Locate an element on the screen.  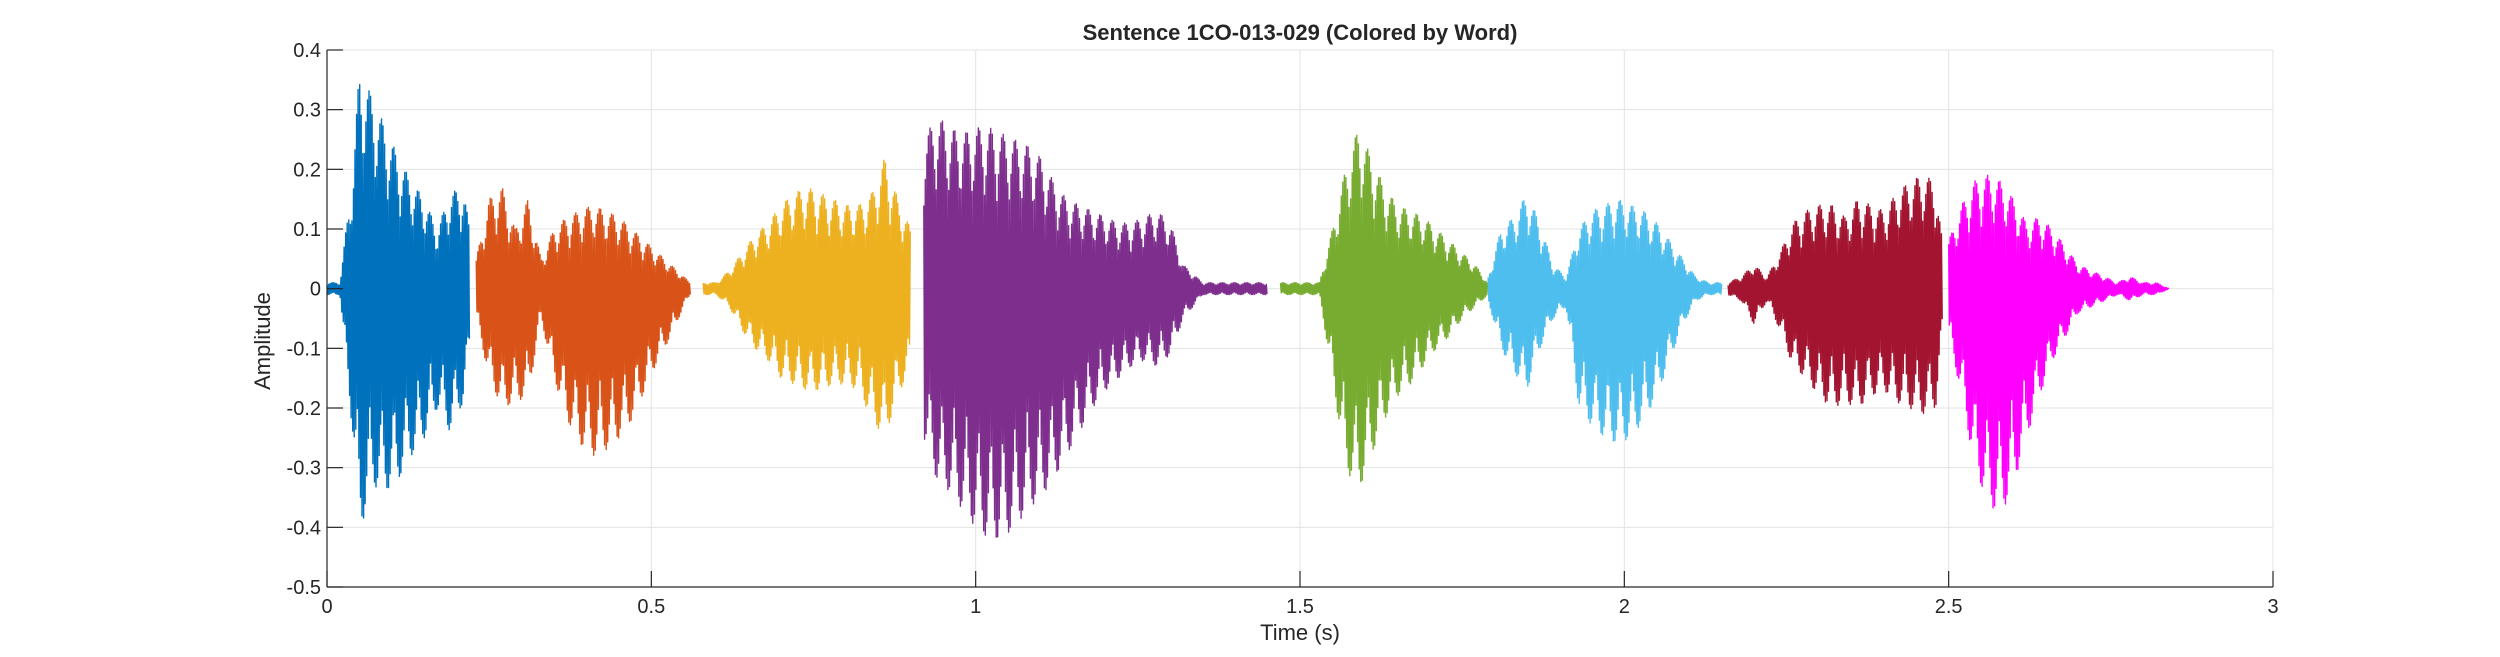
y-tick-label: 0.4 is located at coordinates (307, 51).